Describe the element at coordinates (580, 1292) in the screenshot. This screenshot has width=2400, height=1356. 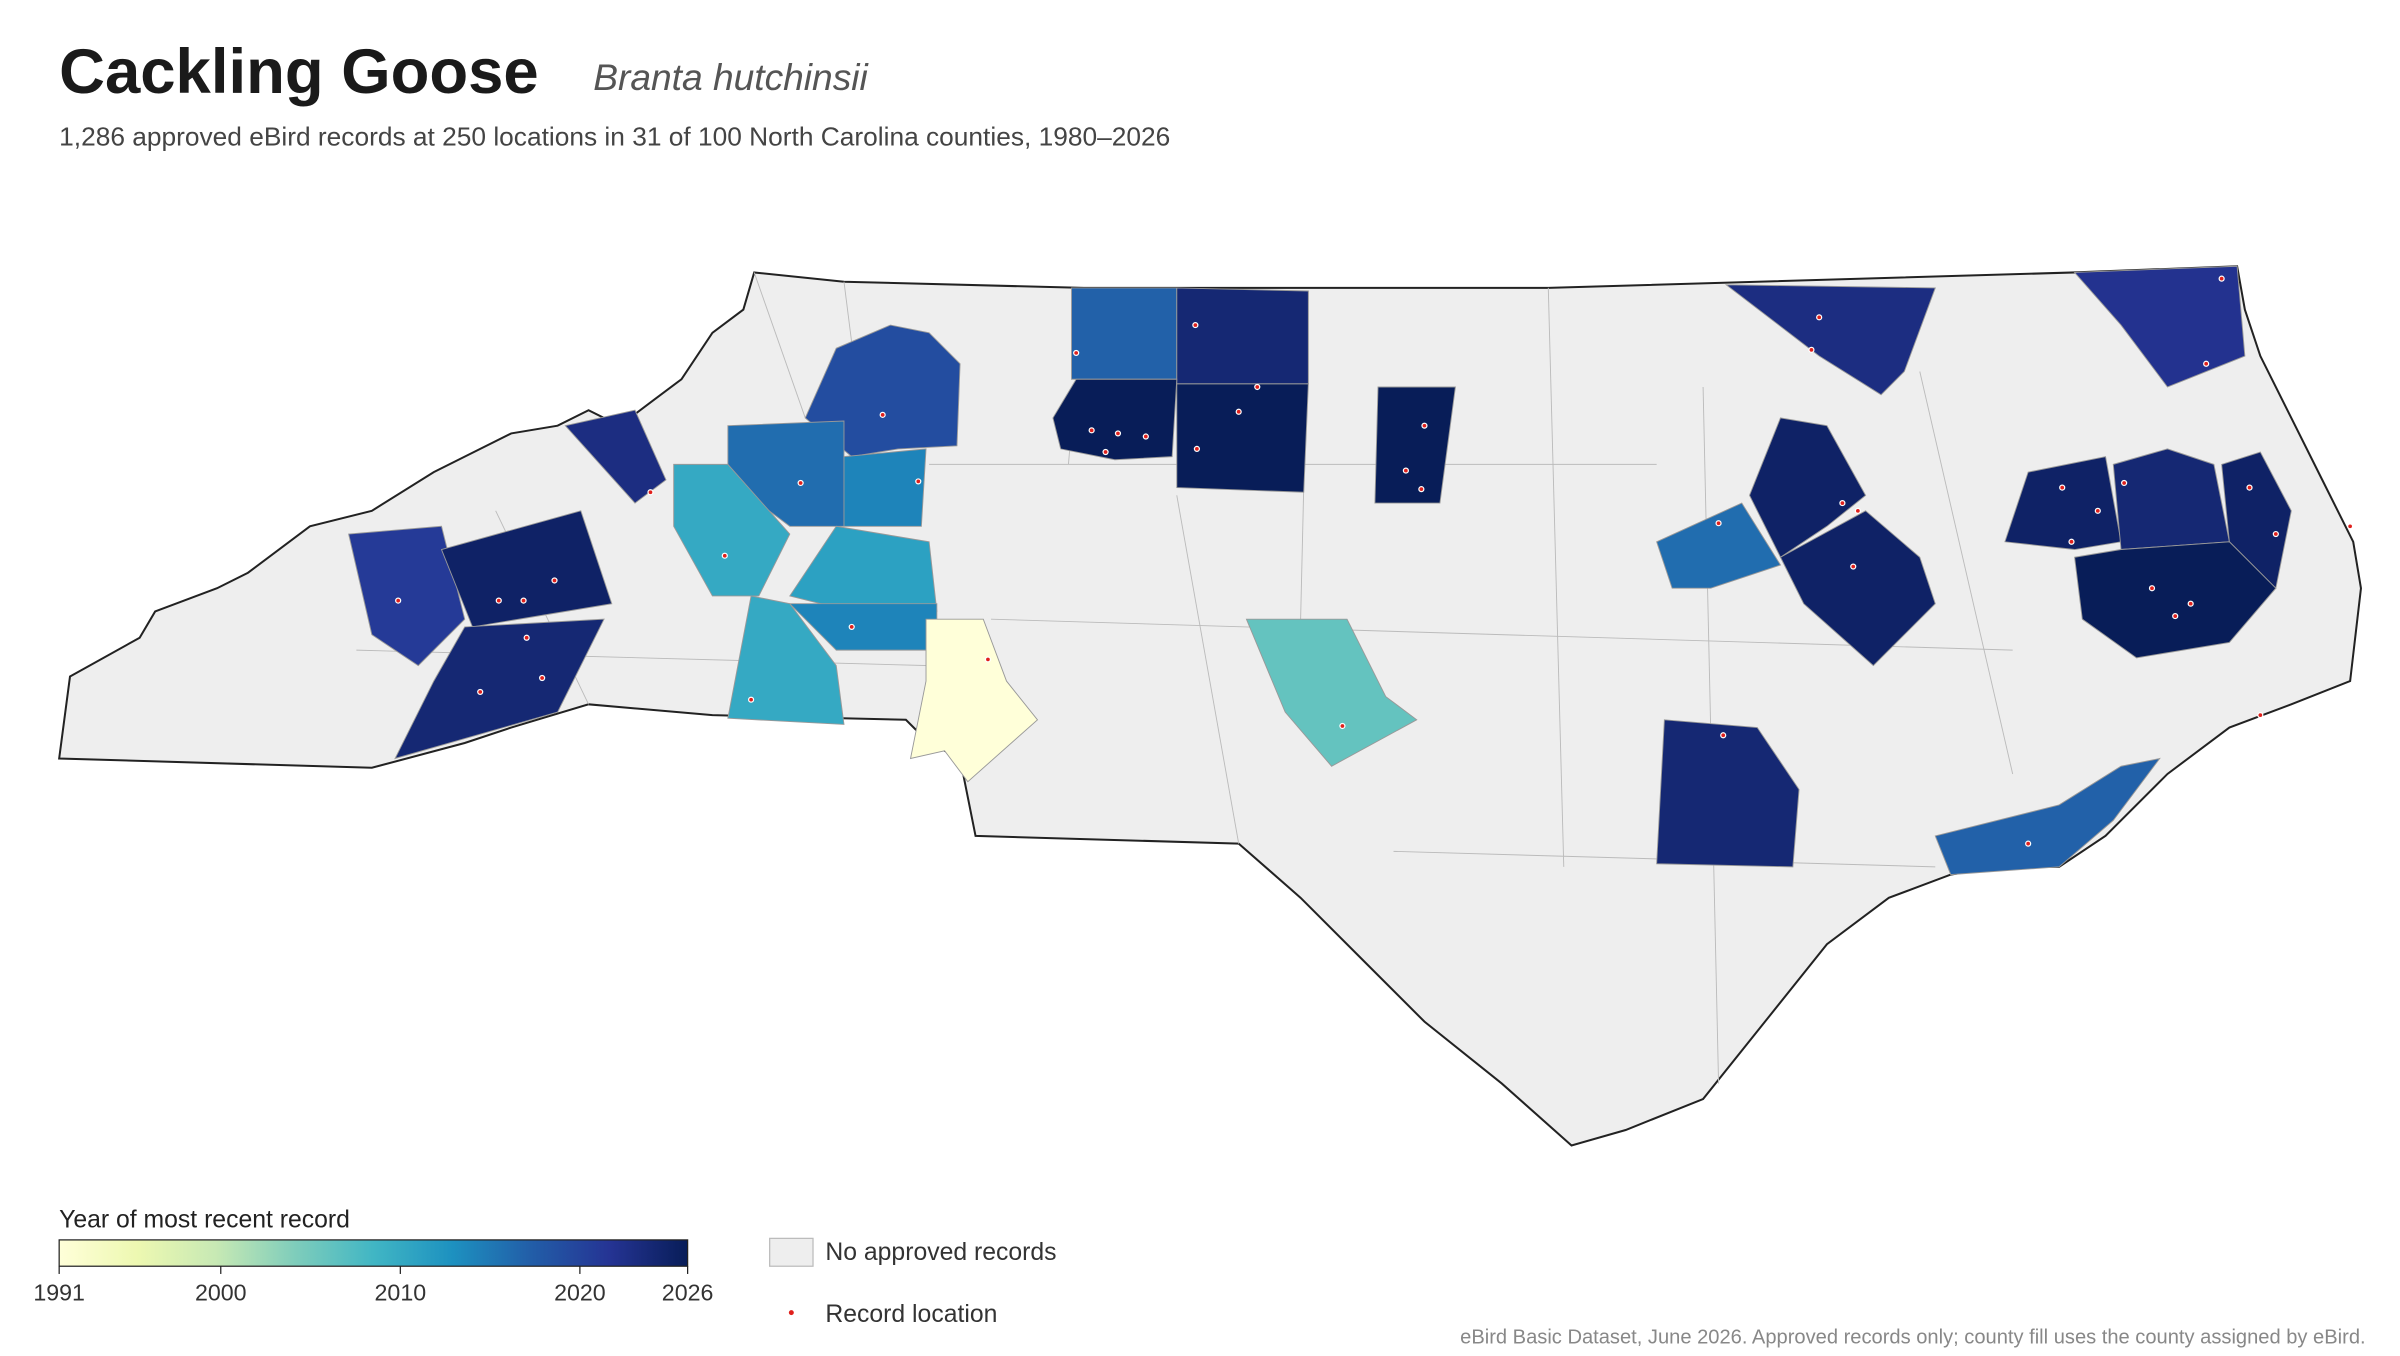
I see `color-bar-tick-label: 2020` at that location.